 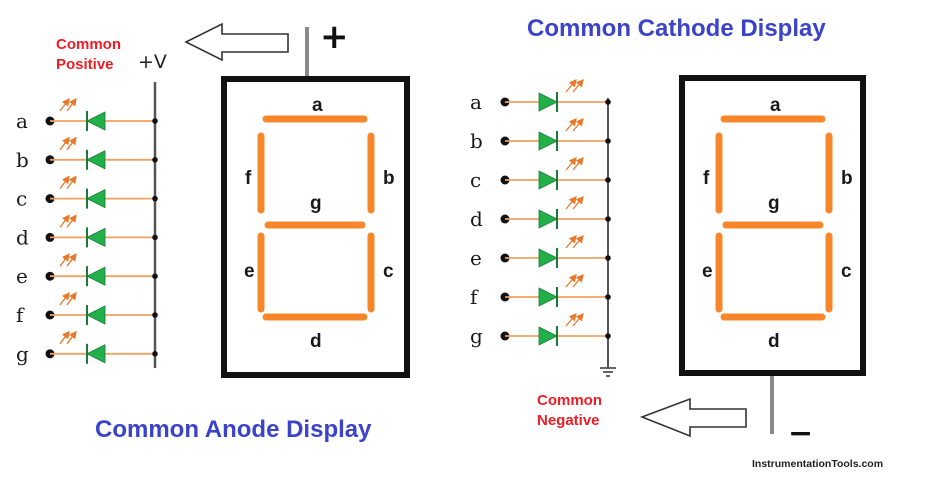 I want to click on anode-pin-label-b: b, so click(x=22, y=160).